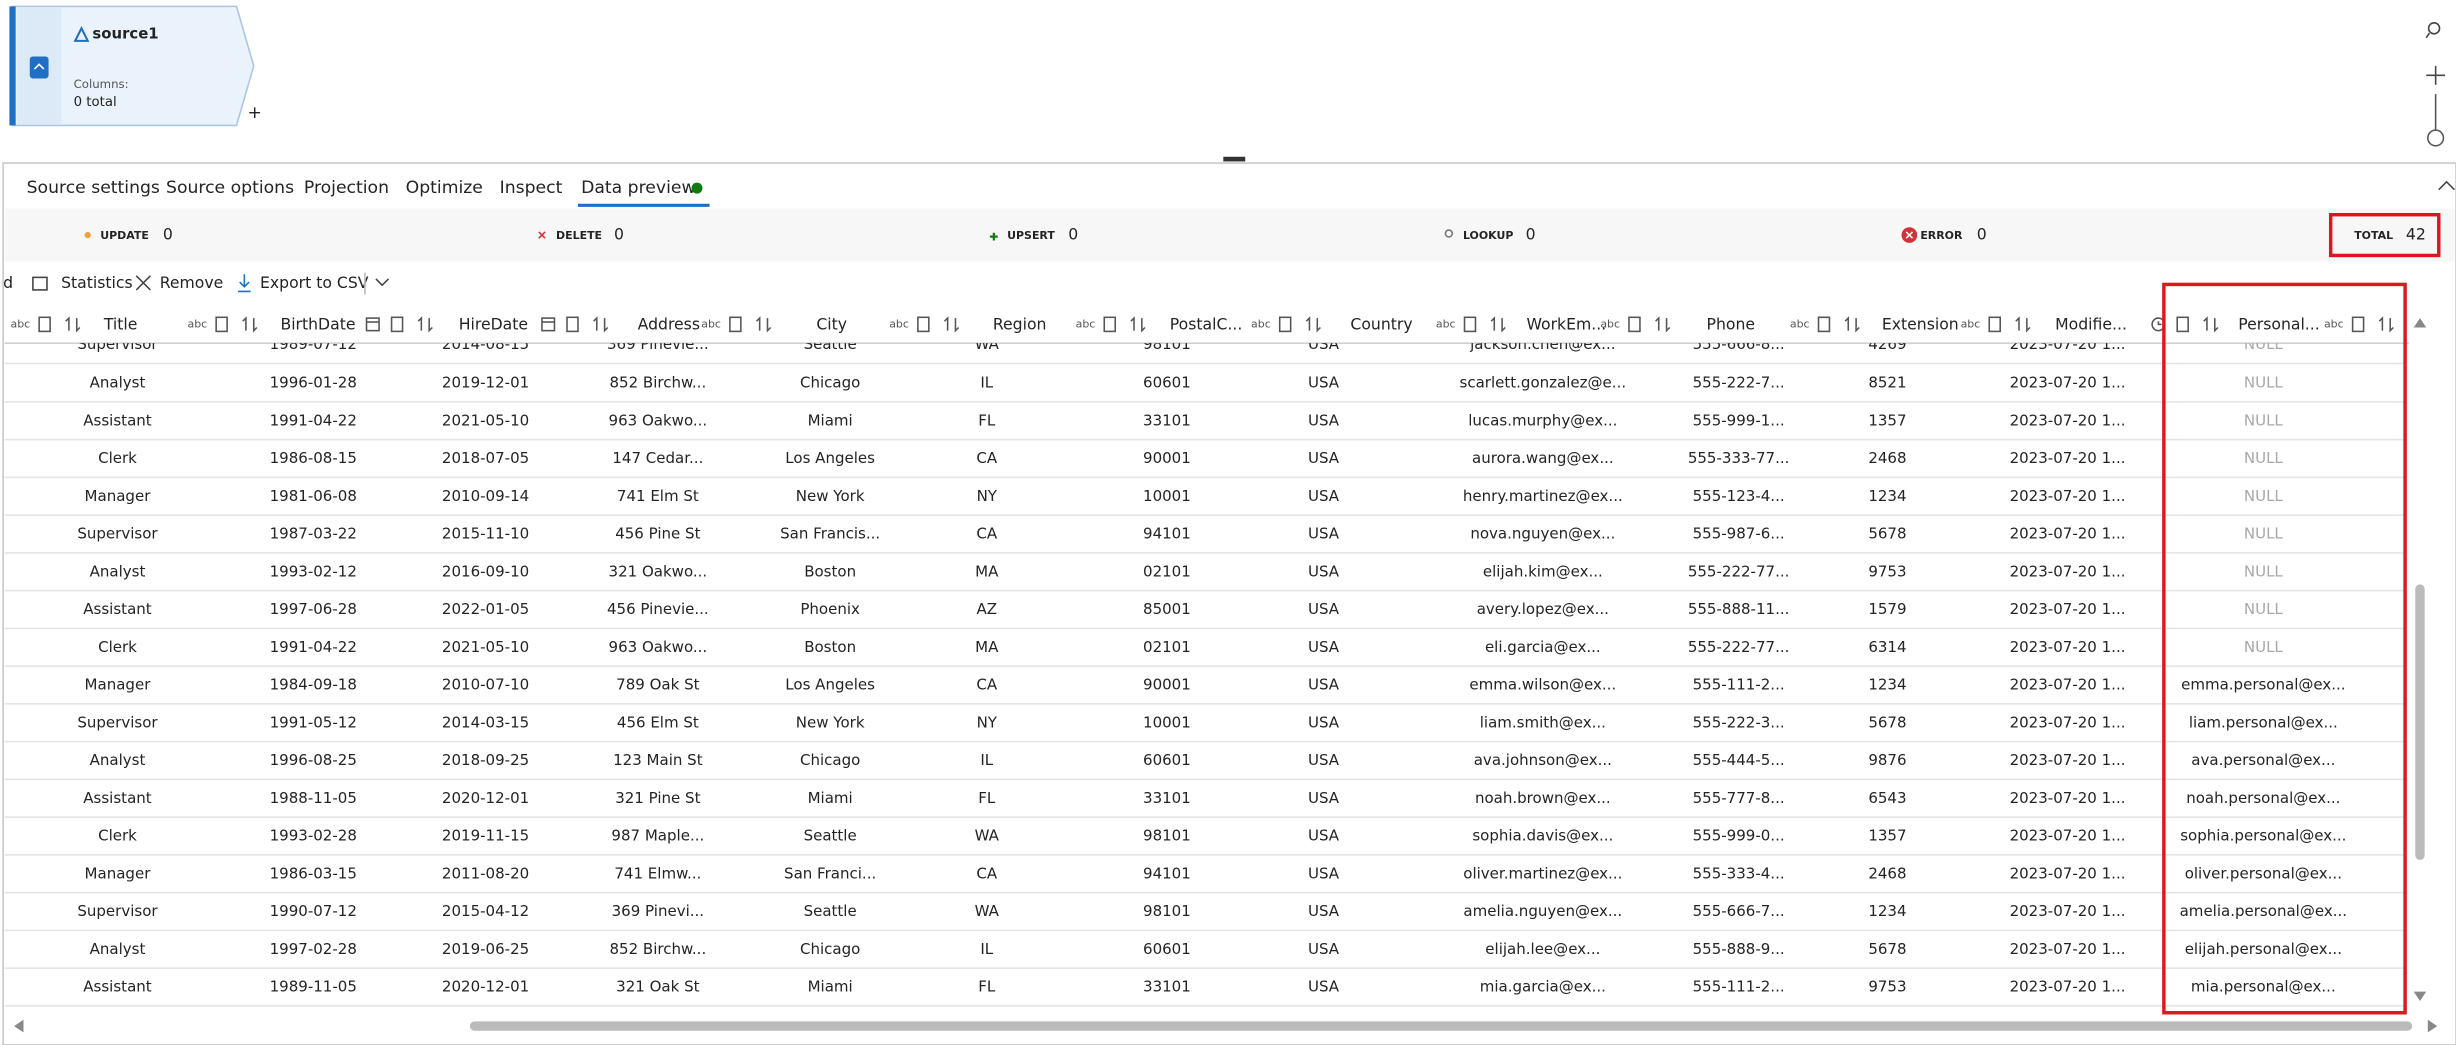 The width and height of the screenshot is (2456, 1045). I want to click on v-scroll-thumb, so click(2420, 722).